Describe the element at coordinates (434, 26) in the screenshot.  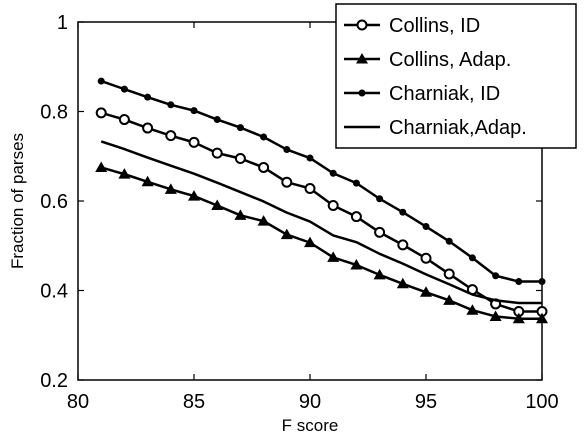
I see `legend-label: Collins, ID` at that location.